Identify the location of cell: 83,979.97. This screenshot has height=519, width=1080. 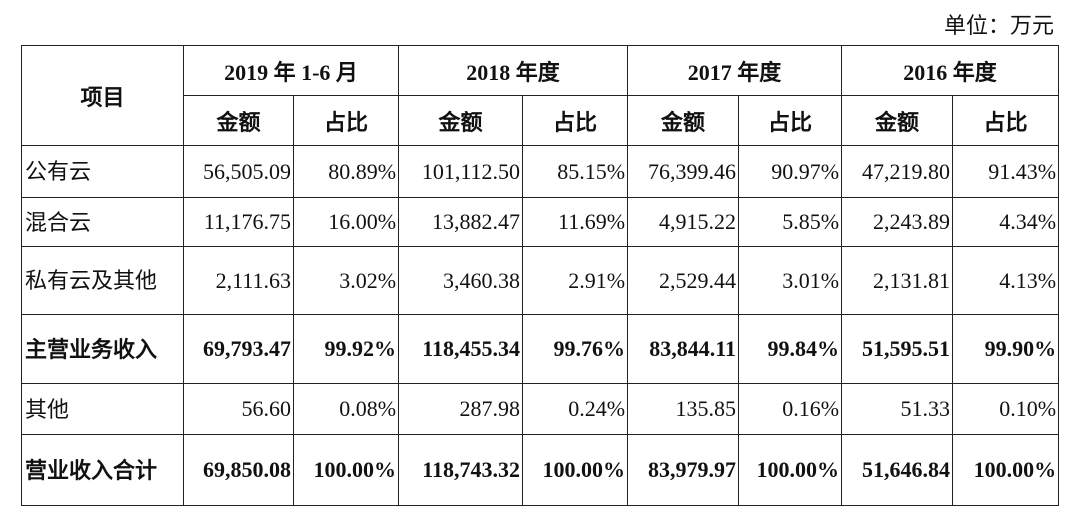
(683, 470).